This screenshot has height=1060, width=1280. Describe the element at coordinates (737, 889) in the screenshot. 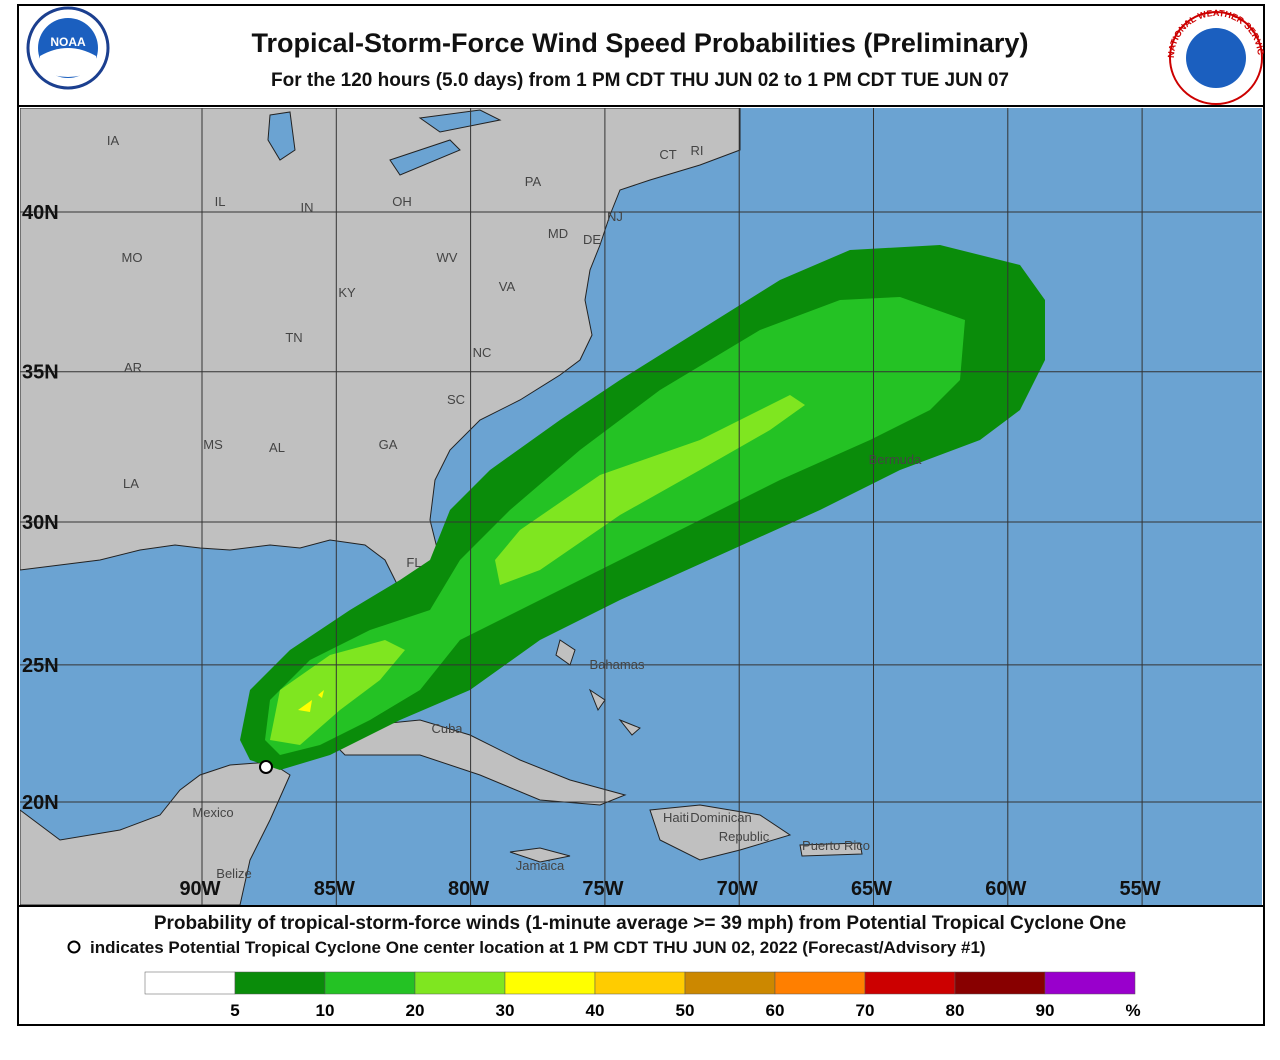

I see `lon-label: 70W` at that location.